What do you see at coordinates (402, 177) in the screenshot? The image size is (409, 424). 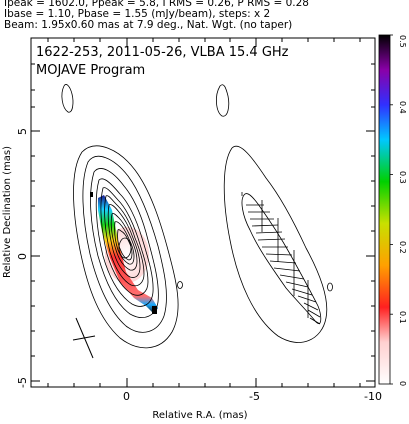 I see `colorbar-tick-2: 0.3` at bounding box center [402, 177].